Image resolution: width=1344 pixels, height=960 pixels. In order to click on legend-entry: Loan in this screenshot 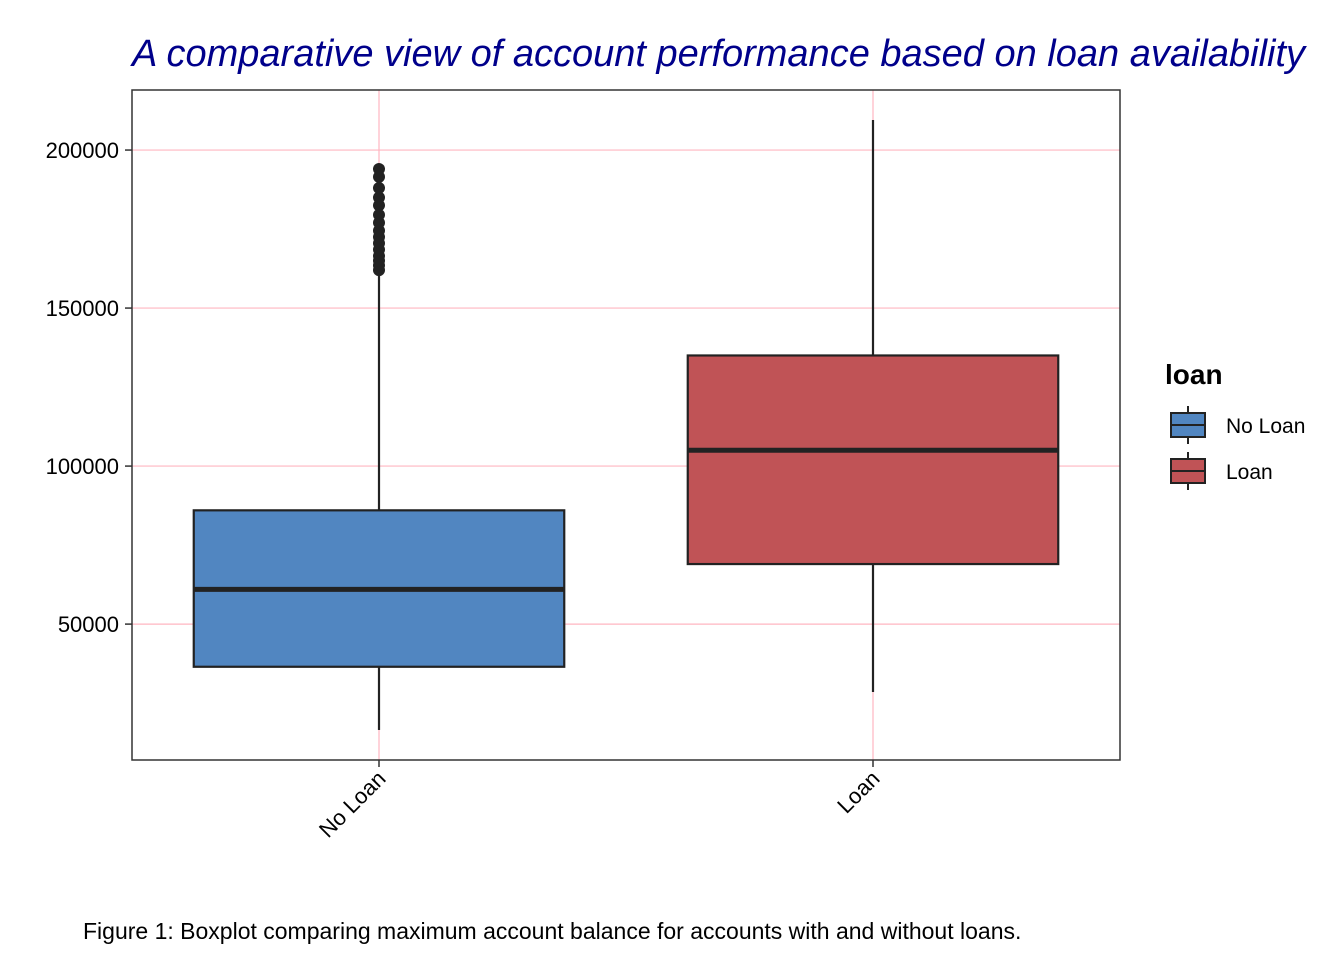, I will do `click(1221, 471)`.